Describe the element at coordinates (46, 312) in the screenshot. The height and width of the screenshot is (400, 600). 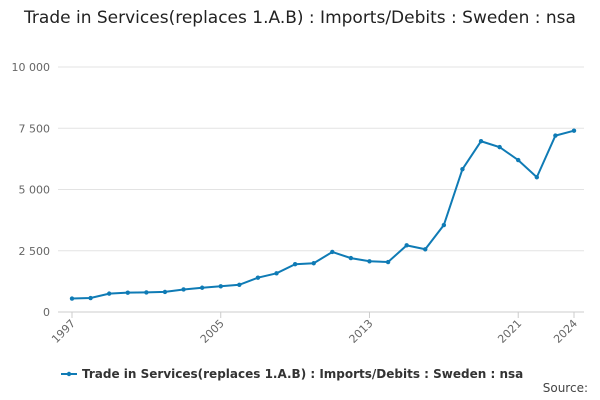
I see `y-tick-label: 0` at that location.